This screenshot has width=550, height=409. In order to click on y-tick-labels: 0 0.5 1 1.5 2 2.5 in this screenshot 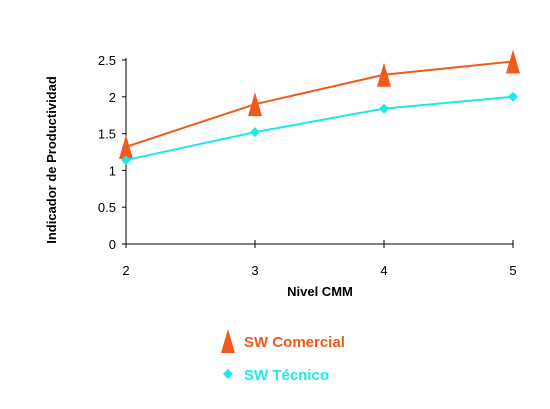, I will do `click(107, 152)`.